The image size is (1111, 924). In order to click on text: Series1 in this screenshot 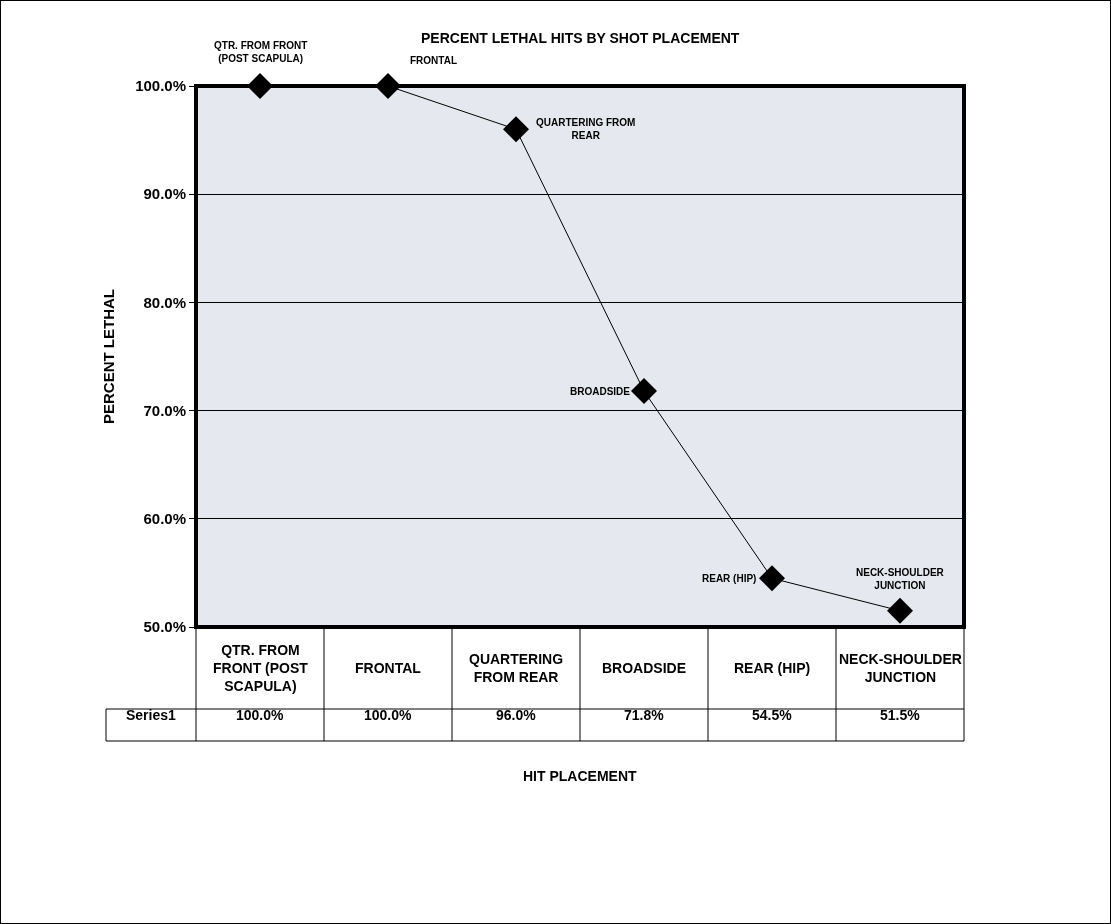, I will do `click(151, 715)`.